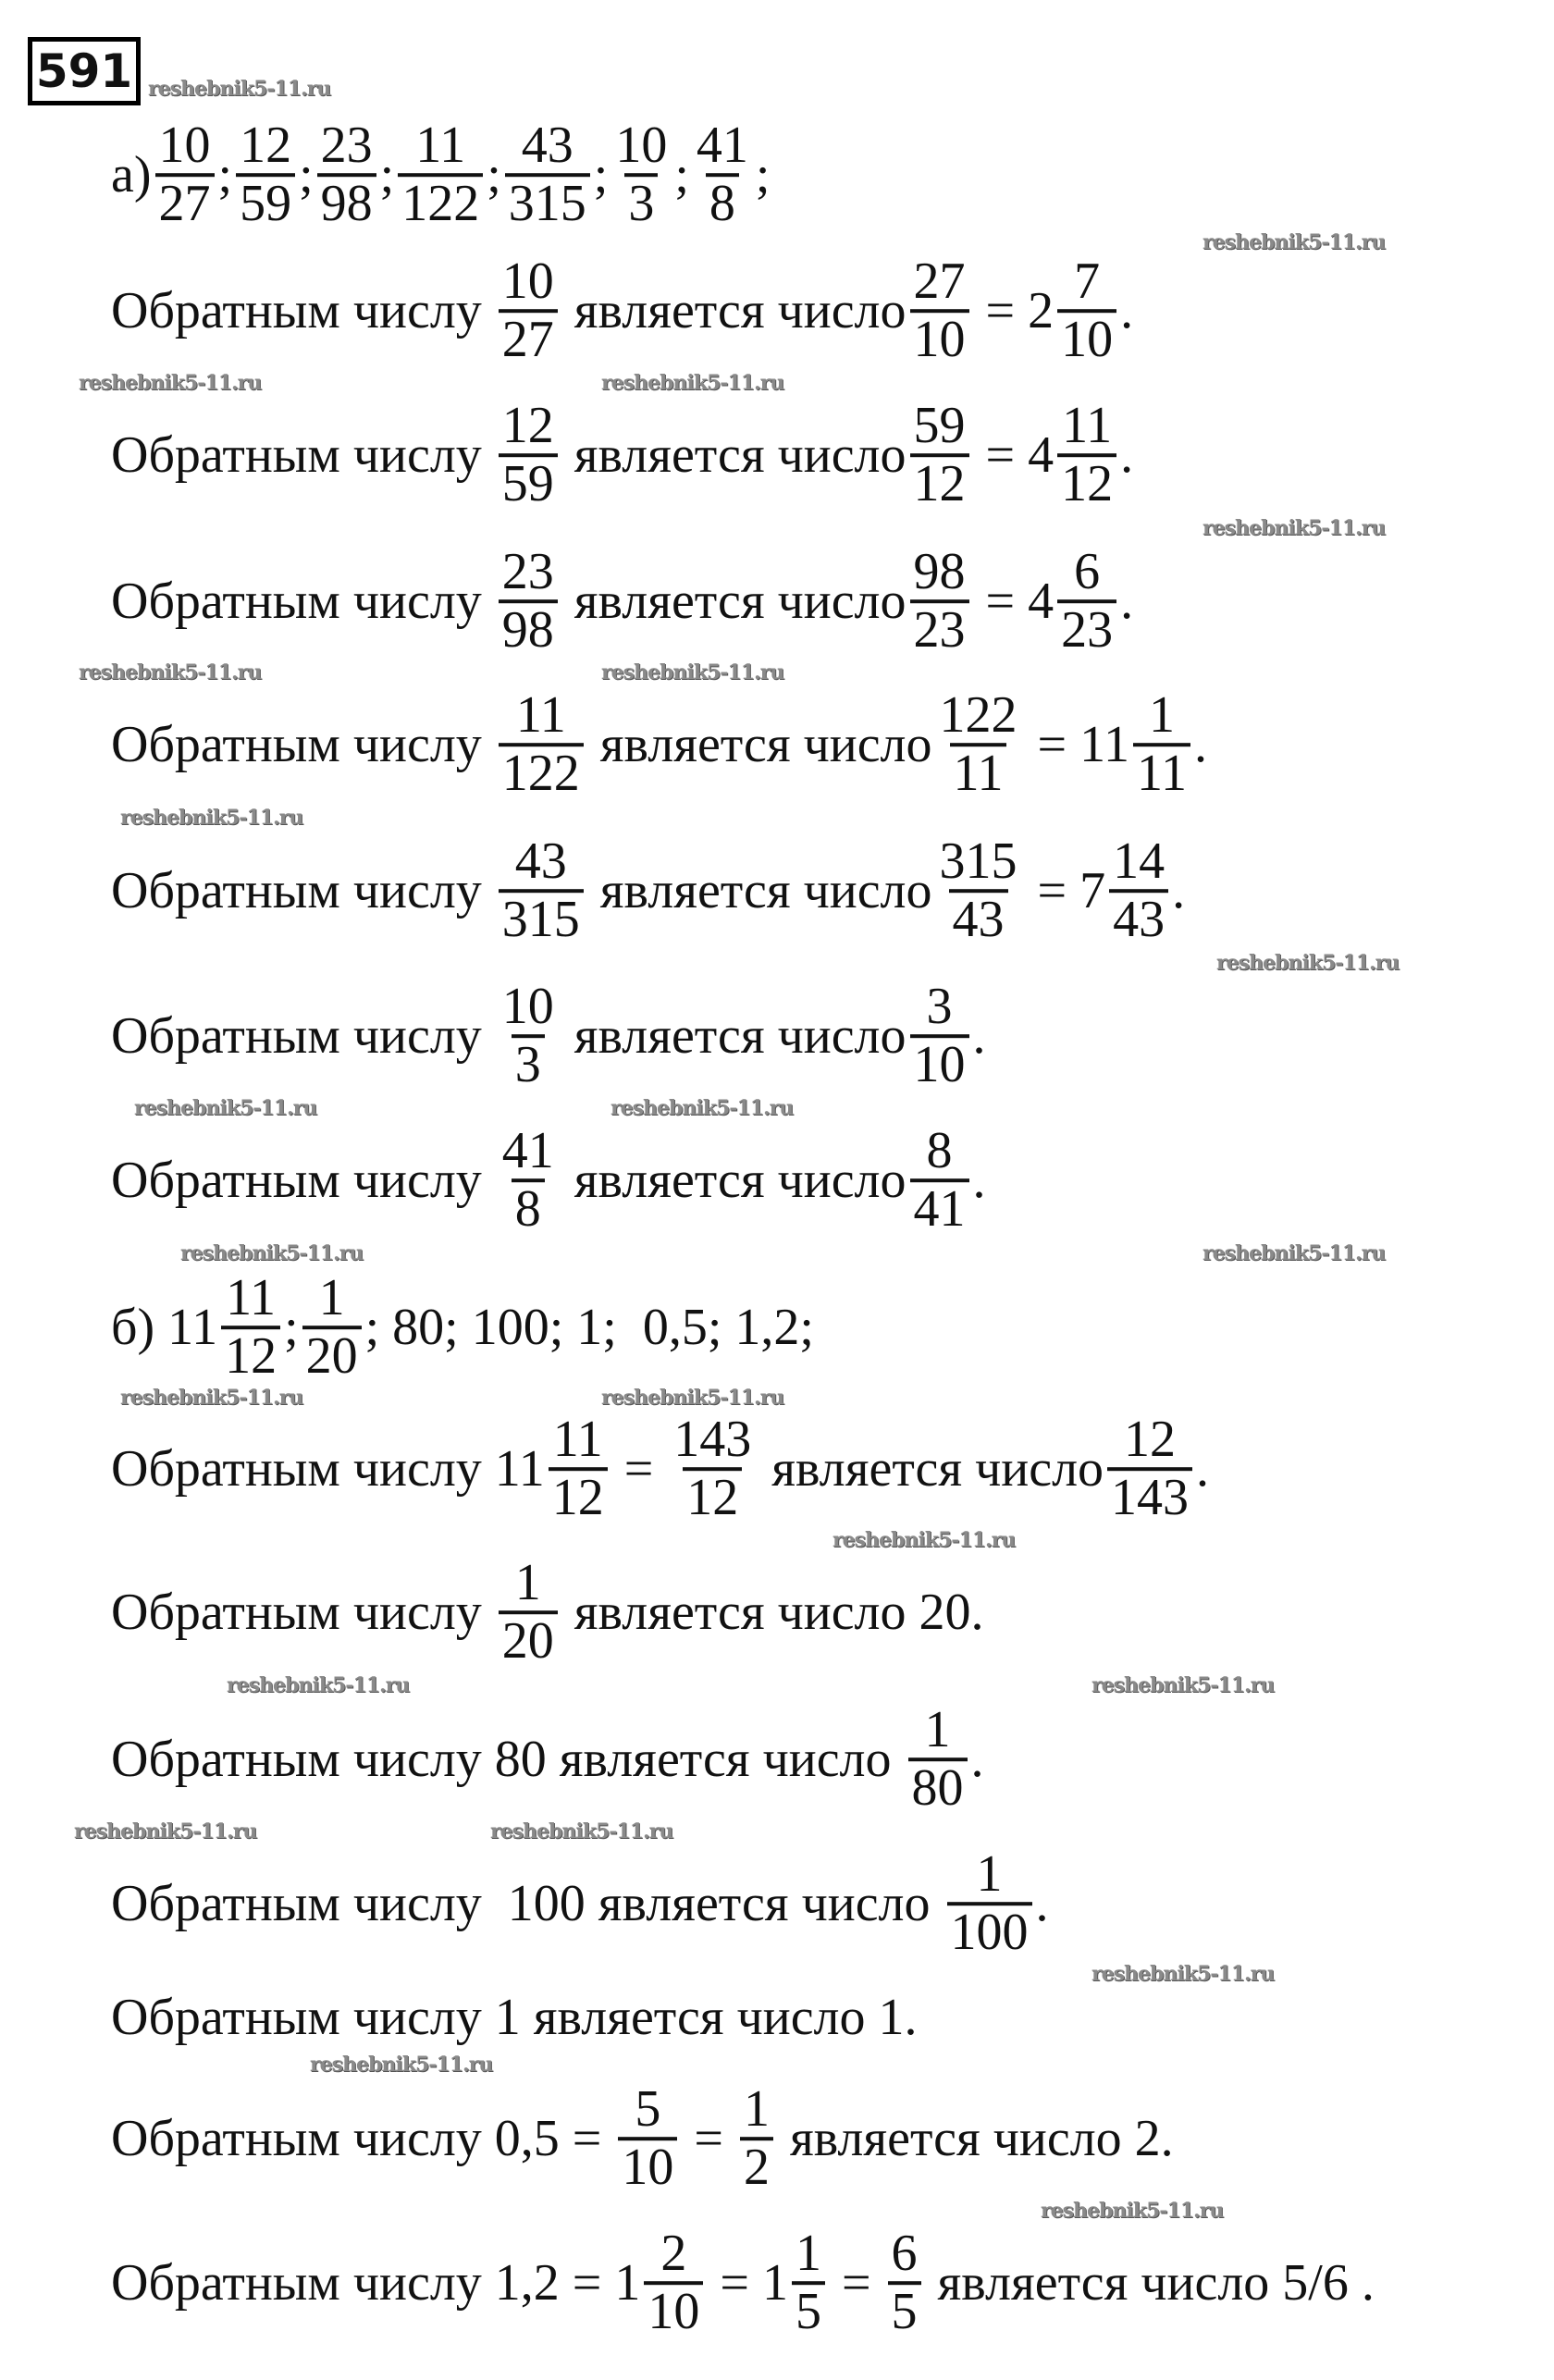  I want to click on numerator: 122, so click(979, 715).